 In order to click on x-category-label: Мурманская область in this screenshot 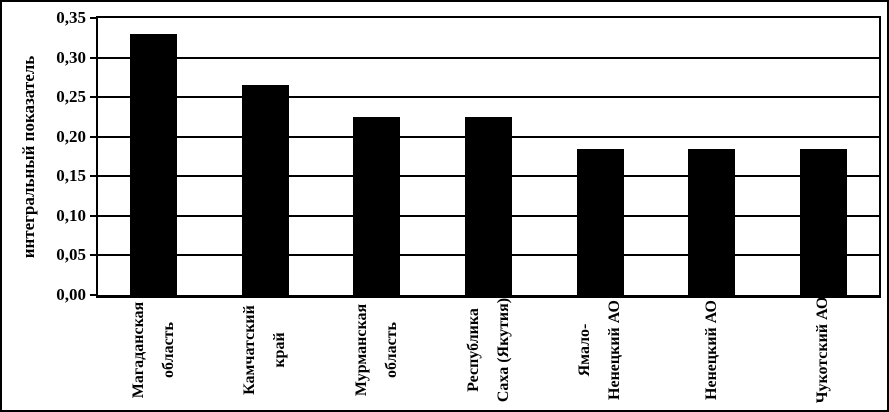, I will do `click(376, 350)`.